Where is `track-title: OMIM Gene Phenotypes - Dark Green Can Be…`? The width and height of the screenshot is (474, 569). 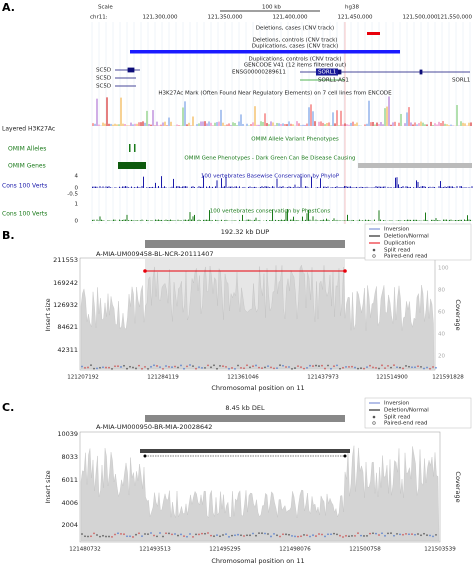 track-title: OMIM Gene Phenotypes - Dark Green Can Be… is located at coordinates (269, 159).